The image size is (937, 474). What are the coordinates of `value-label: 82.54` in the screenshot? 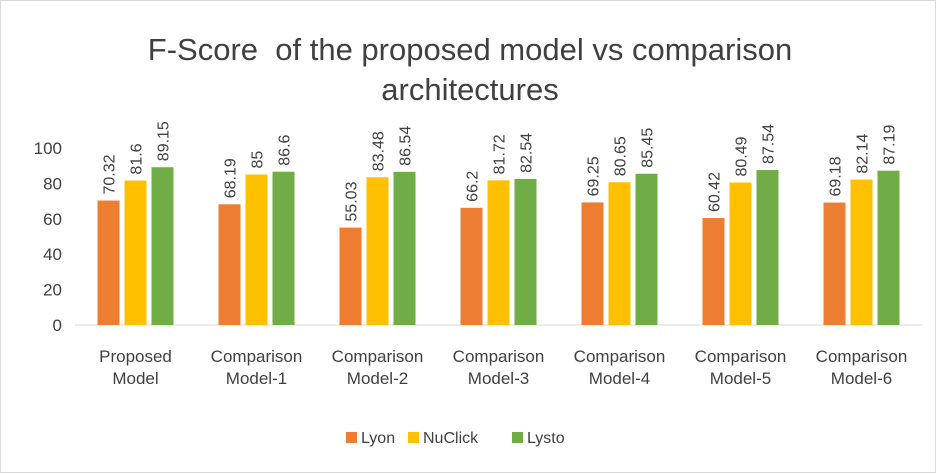 It's located at (527, 153).